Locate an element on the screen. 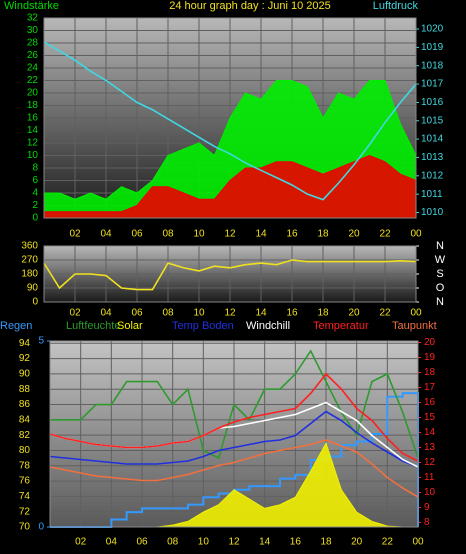 The image size is (466, 554). y-tick-label: 94 is located at coordinates (25, 343).